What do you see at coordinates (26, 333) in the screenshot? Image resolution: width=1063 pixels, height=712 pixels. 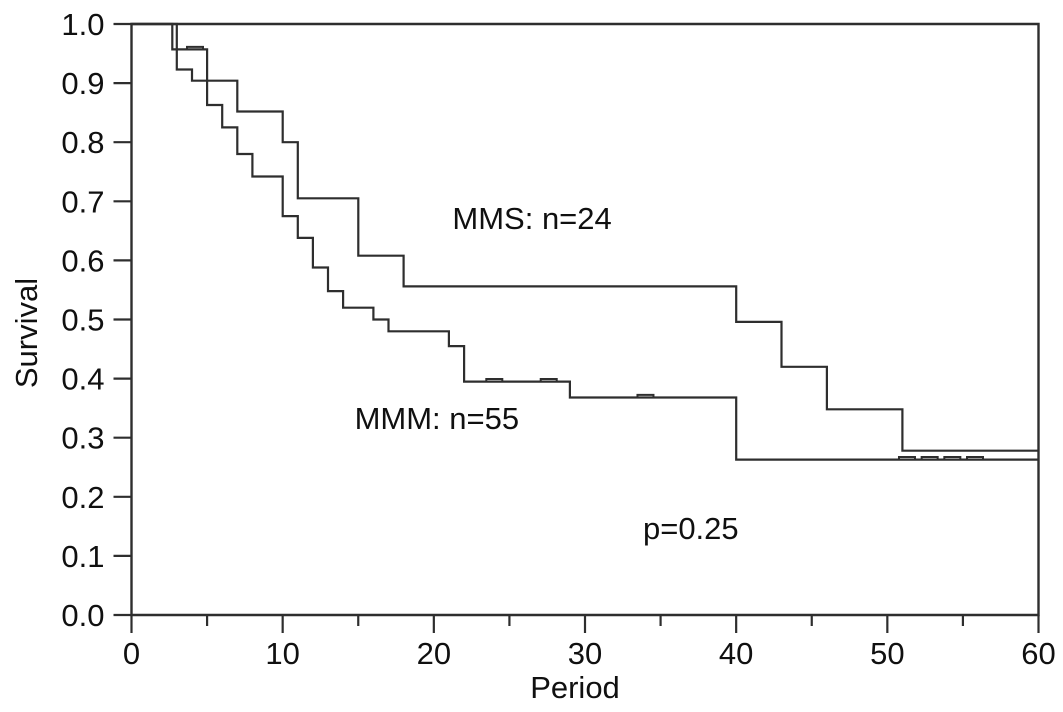 I see `y-axis-title: Survival` at bounding box center [26, 333].